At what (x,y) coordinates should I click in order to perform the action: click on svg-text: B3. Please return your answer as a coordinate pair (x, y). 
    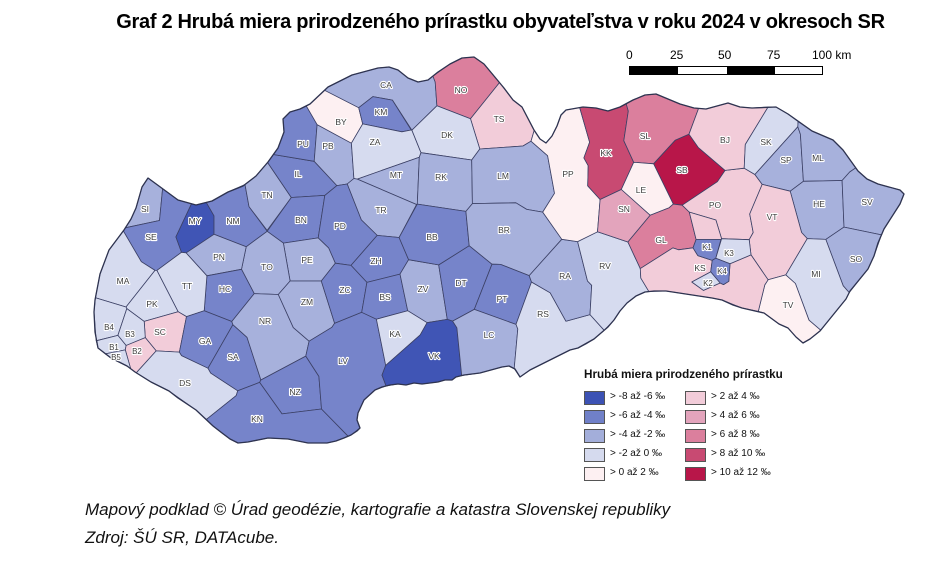
    Looking at the image, I should click on (130, 334).